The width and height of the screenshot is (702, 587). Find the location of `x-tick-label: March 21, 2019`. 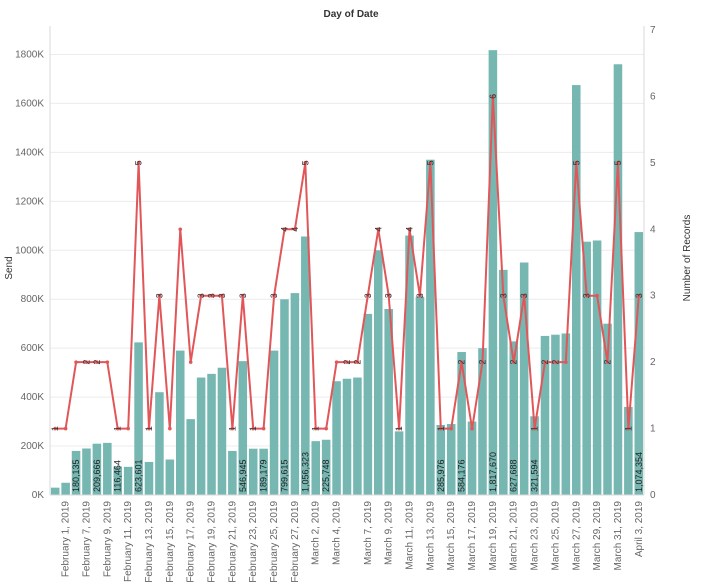

x-tick-label: March 21, 2019 is located at coordinates (514, 536).